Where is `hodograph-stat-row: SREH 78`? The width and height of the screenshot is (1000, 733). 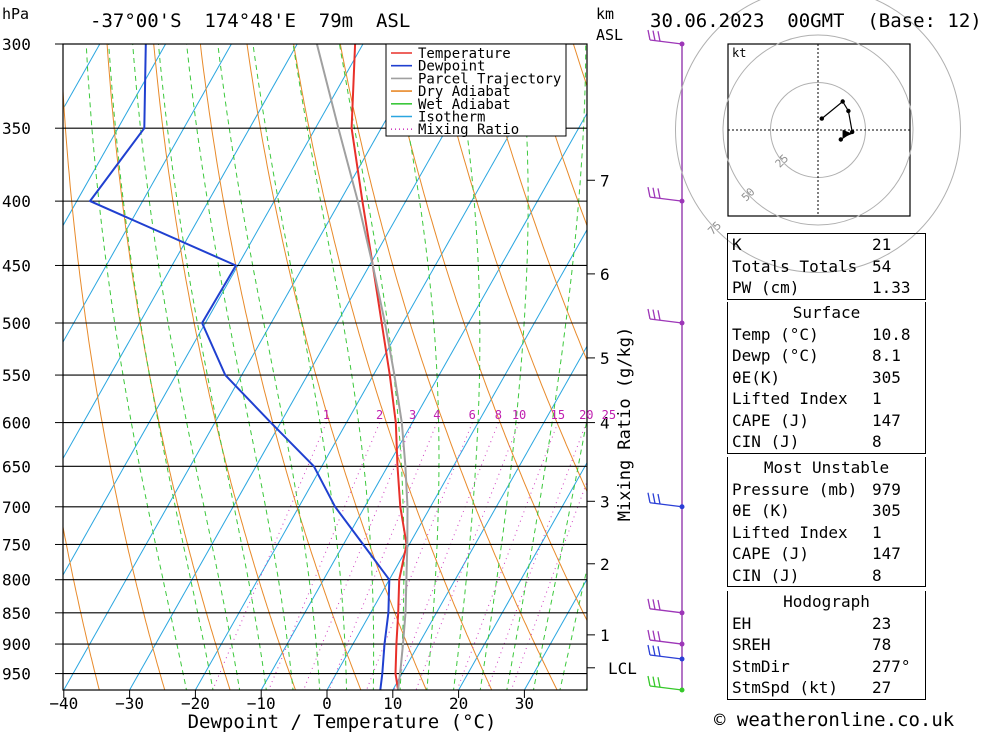
hodograph-stat-row: SREH 78 is located at coordinates (826, 645).